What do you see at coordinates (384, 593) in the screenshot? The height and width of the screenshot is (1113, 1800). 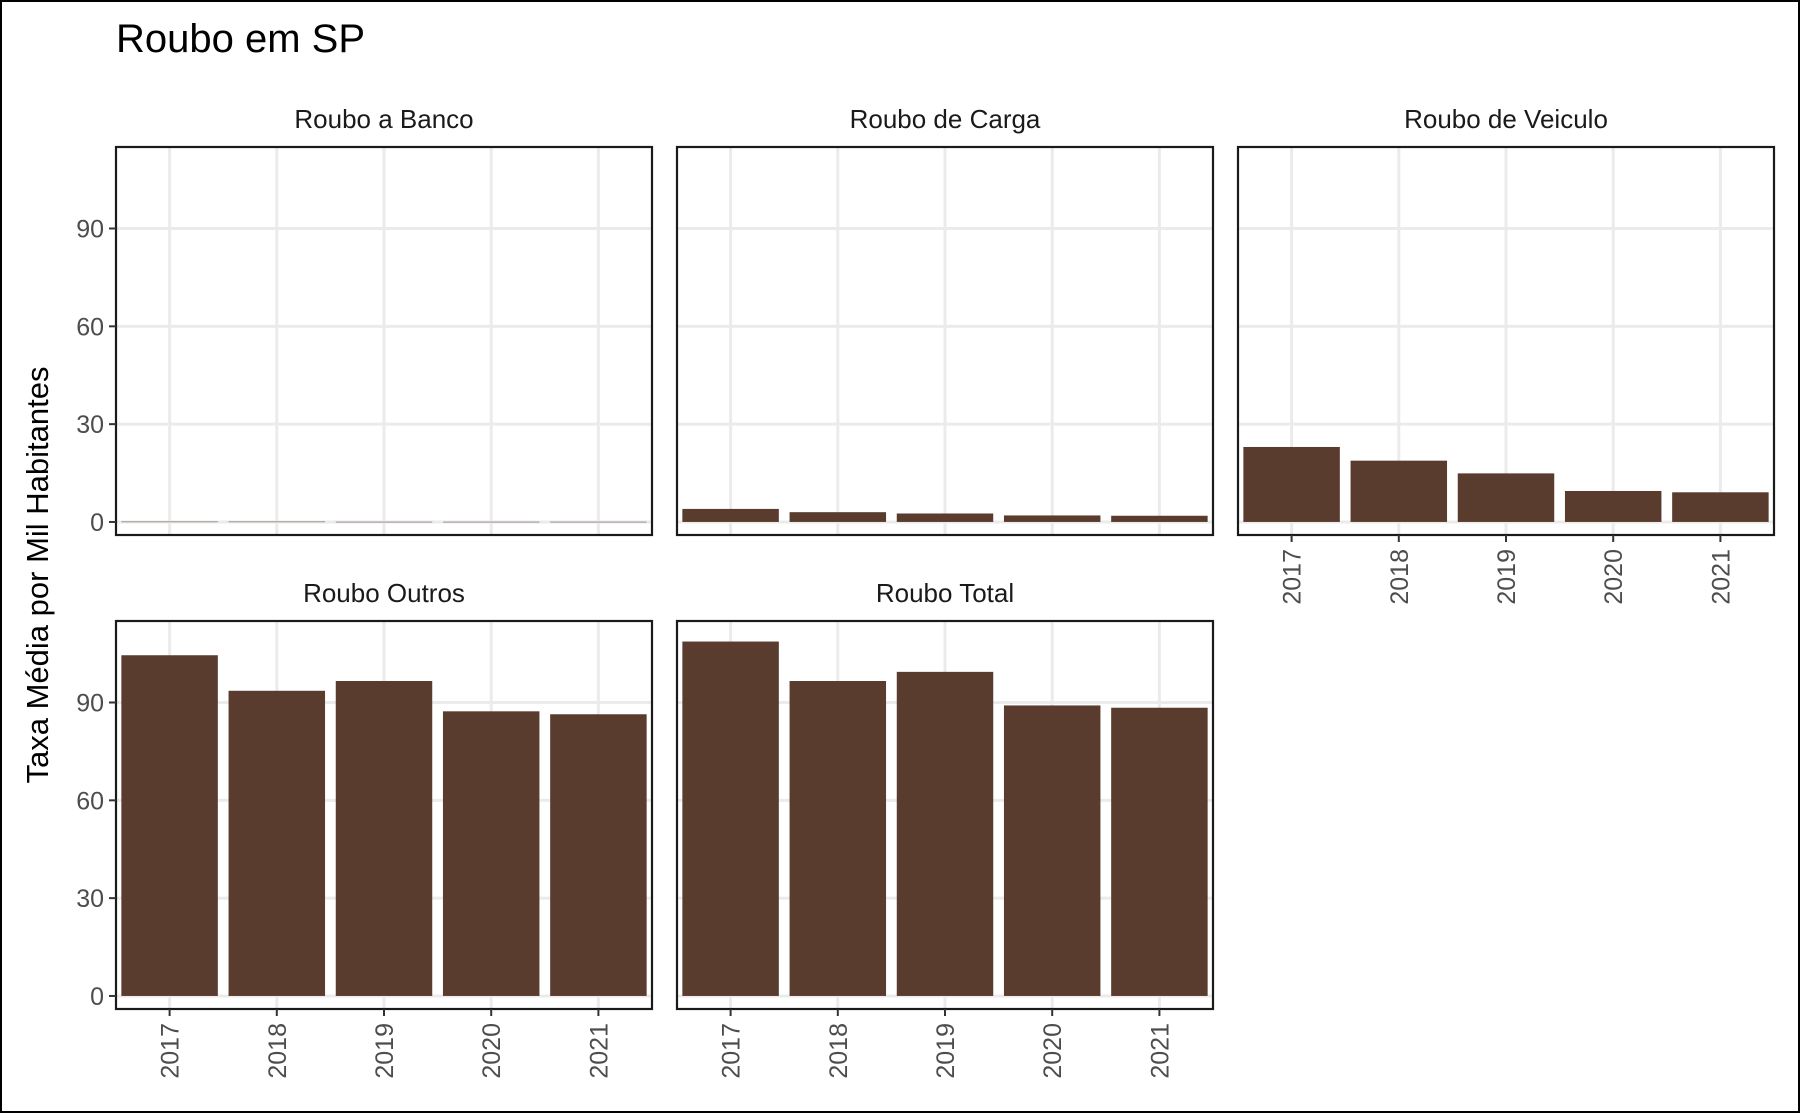 I see `facet-label: Roubo Outros` at bounding box center [384, 593].